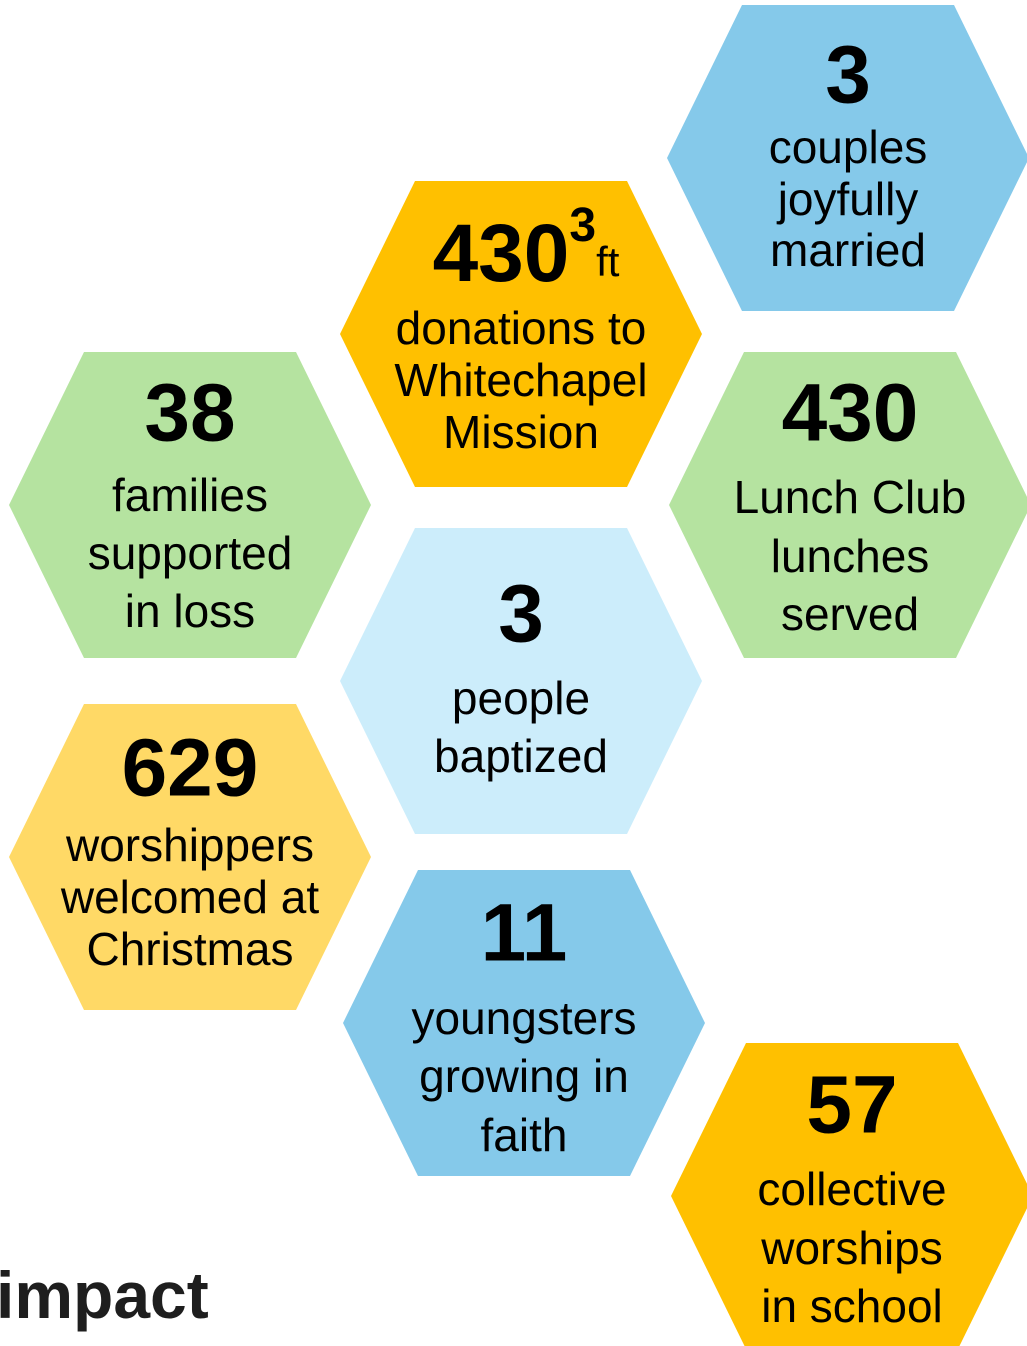 The height and width of the screenshot is (1346, 1027). What do you see at coordinates (524, 933) in the screenshot?
I see `stat-number: 11` at bounding box center [524, 933].